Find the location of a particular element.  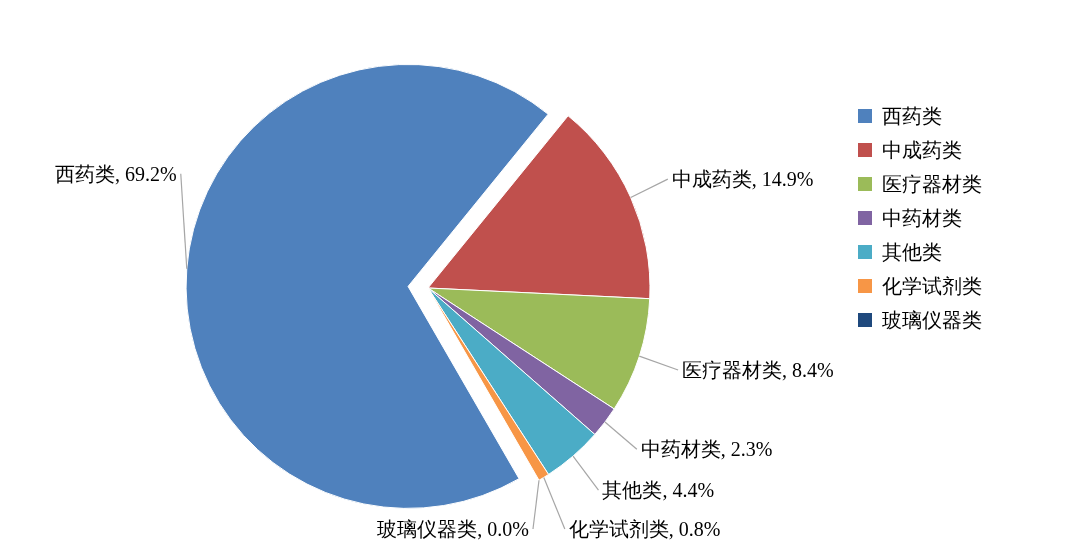

legend-label: 玻璃仪器类 is located at coordinates (932, 320).